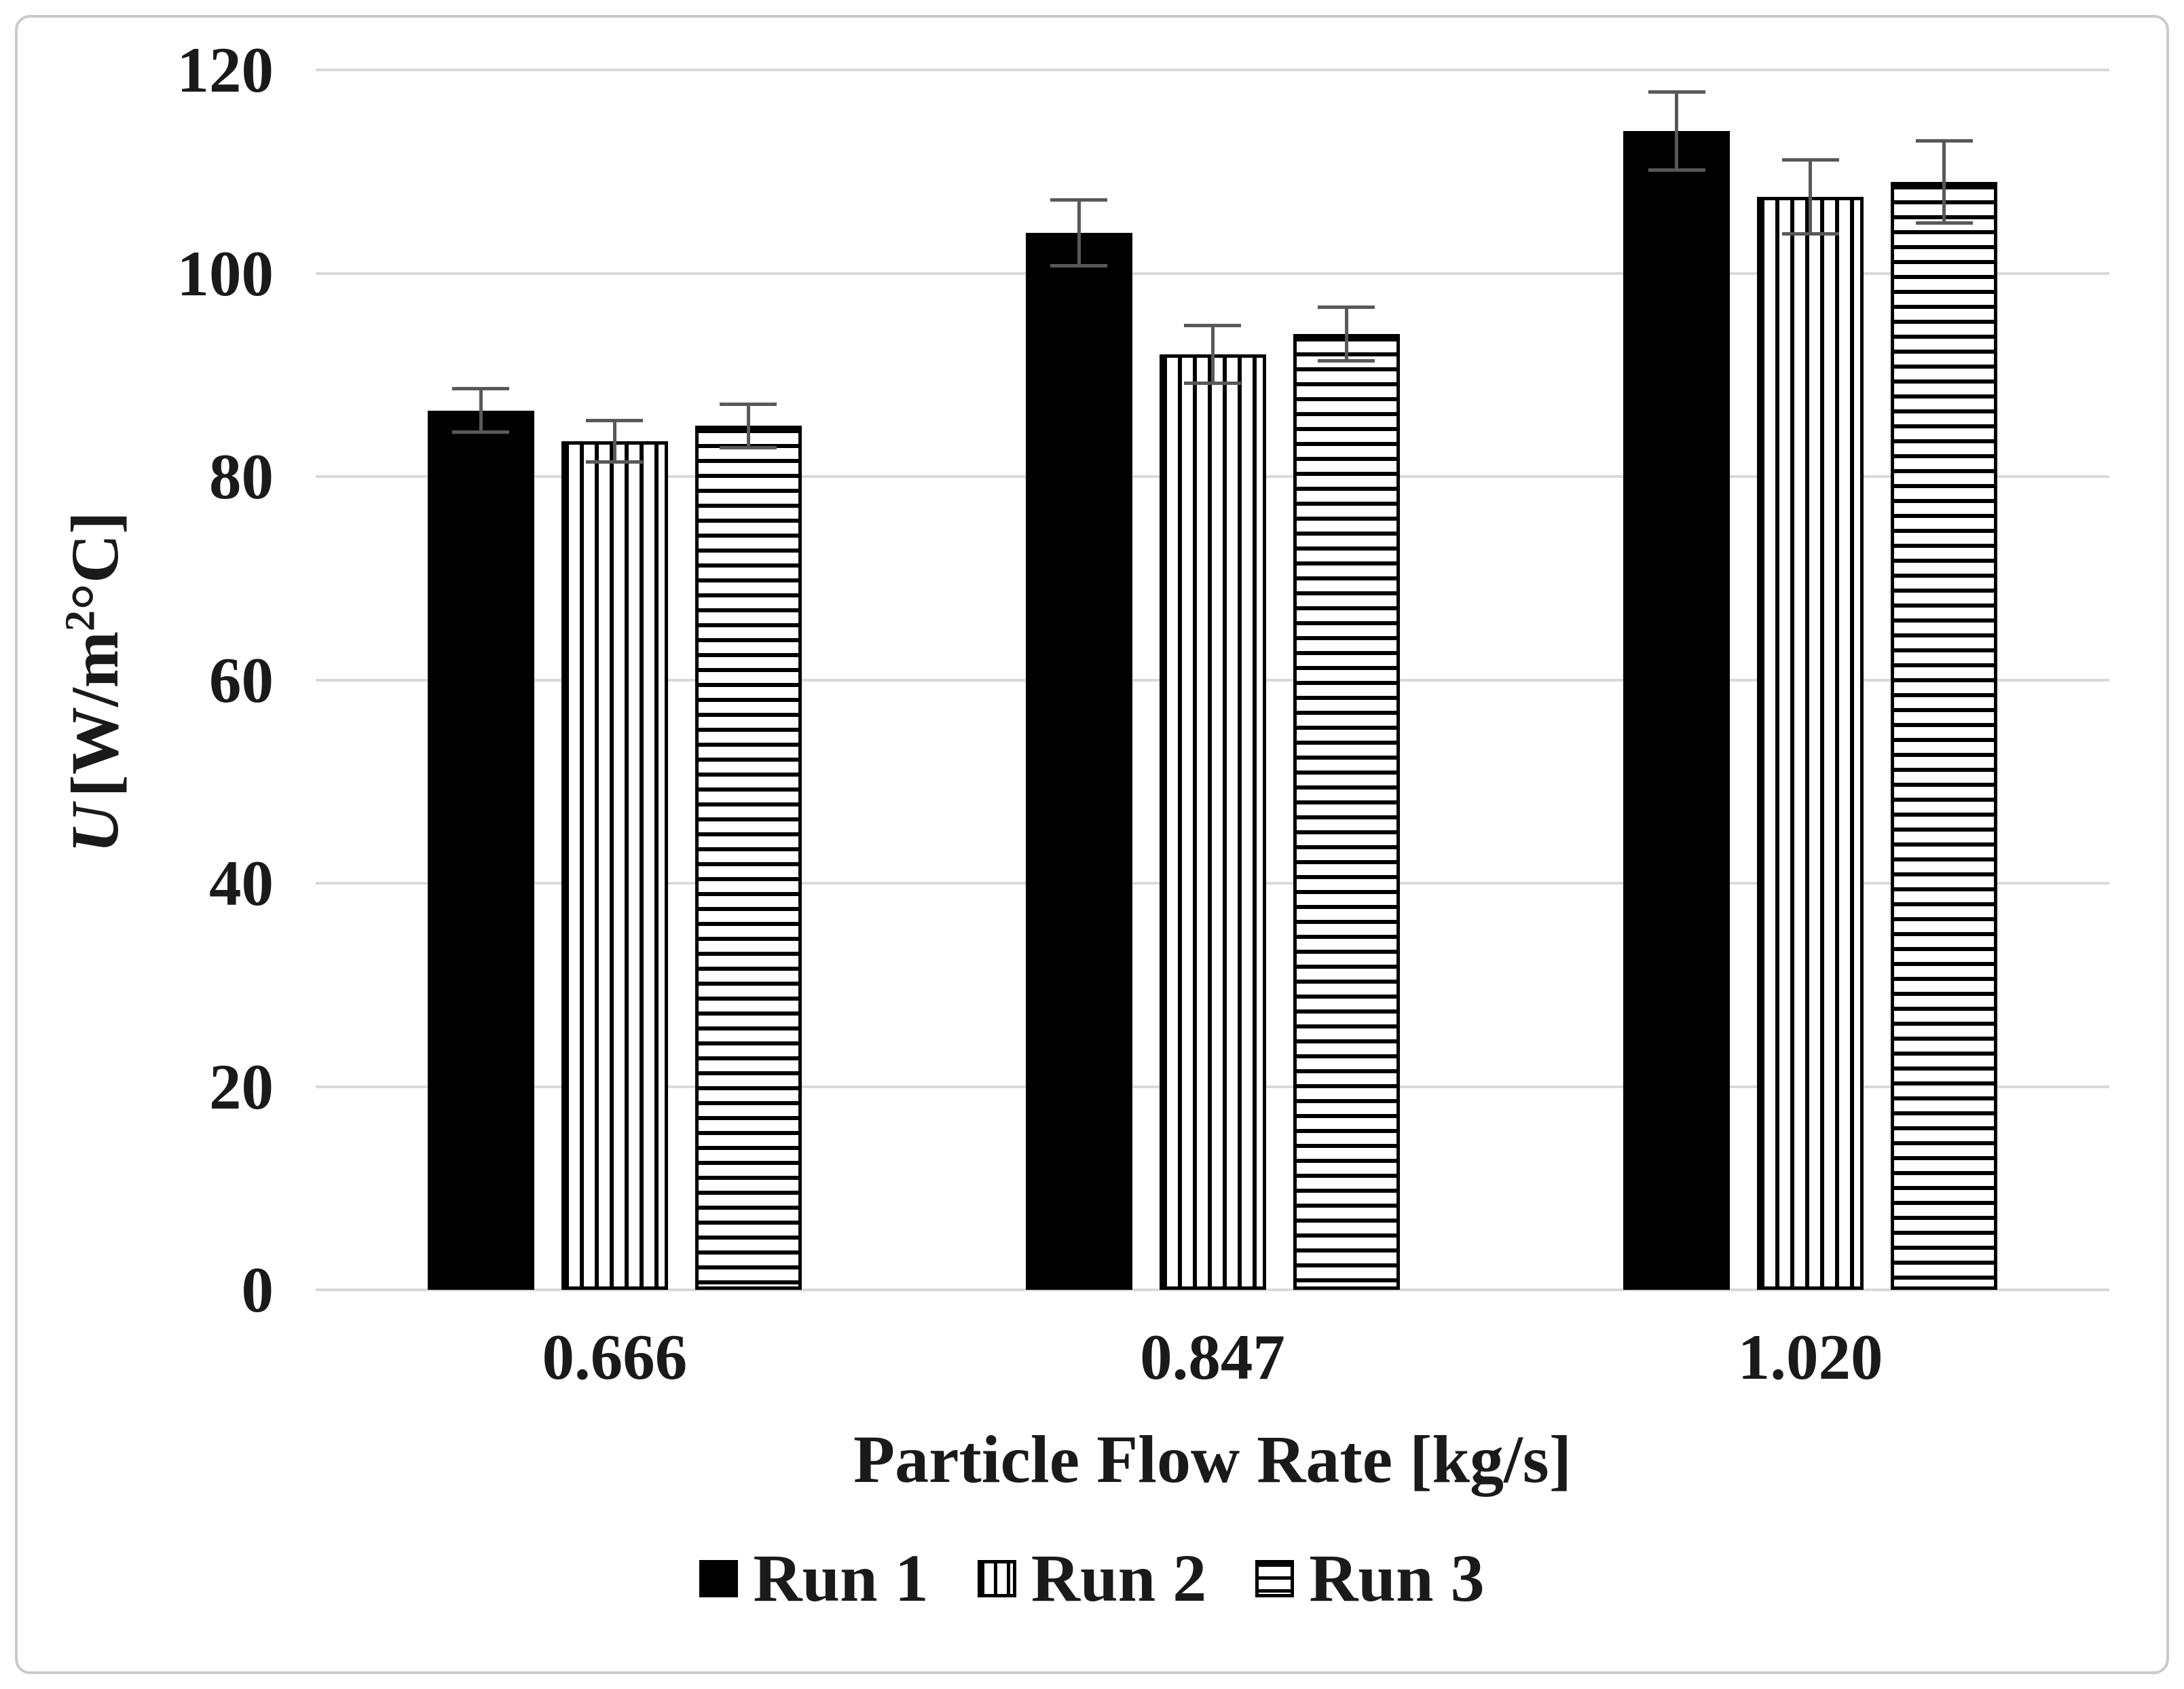 The height and width of the screenshot is (1689, 2184). Describe the element at coordinates (1212, 1459) in the screenshot. I see `x-axis-title: Particle Flow Rate [kg/s]` at that location.